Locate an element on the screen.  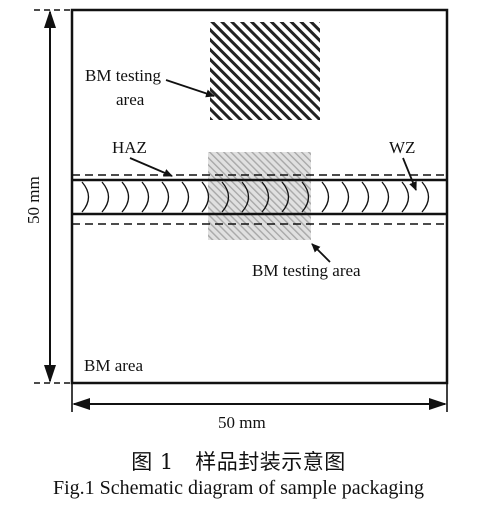
arrow-wz is located at coordinates (409, 174).